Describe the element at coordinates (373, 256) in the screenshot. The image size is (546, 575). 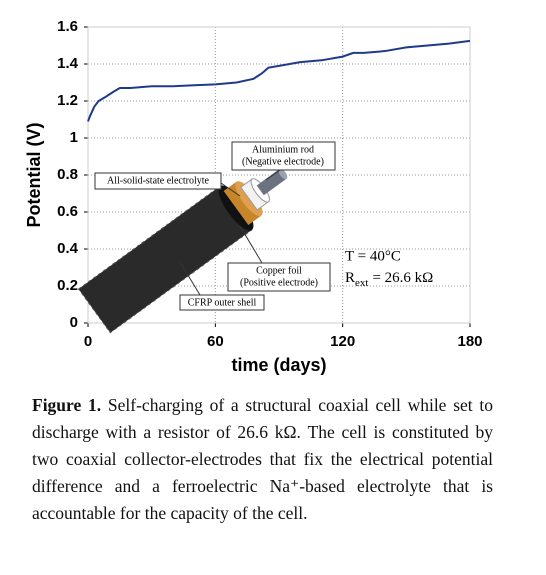
I see `annotation: T = 40°C` at that location.